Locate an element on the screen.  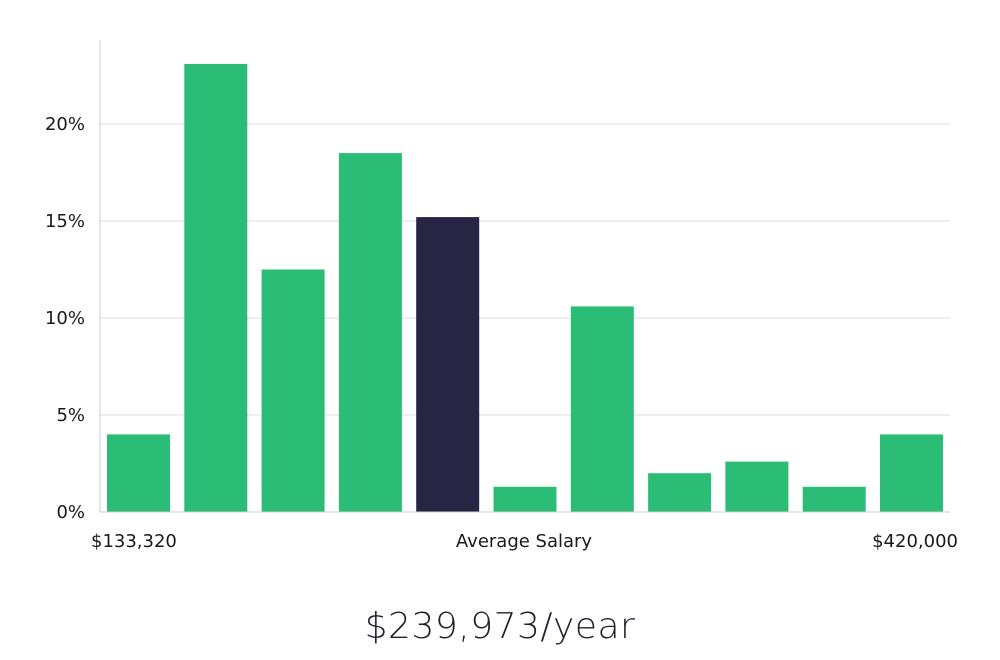
average-salary-value: $239,973/year is located at coordinates (500, 626).